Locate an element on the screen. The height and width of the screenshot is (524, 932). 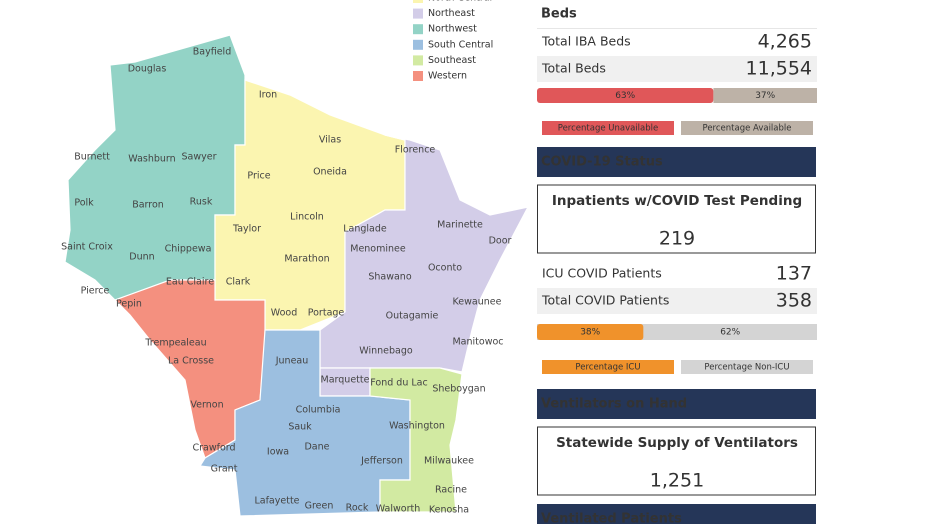
bar-label: 62% is located at coordinates (730, 333).